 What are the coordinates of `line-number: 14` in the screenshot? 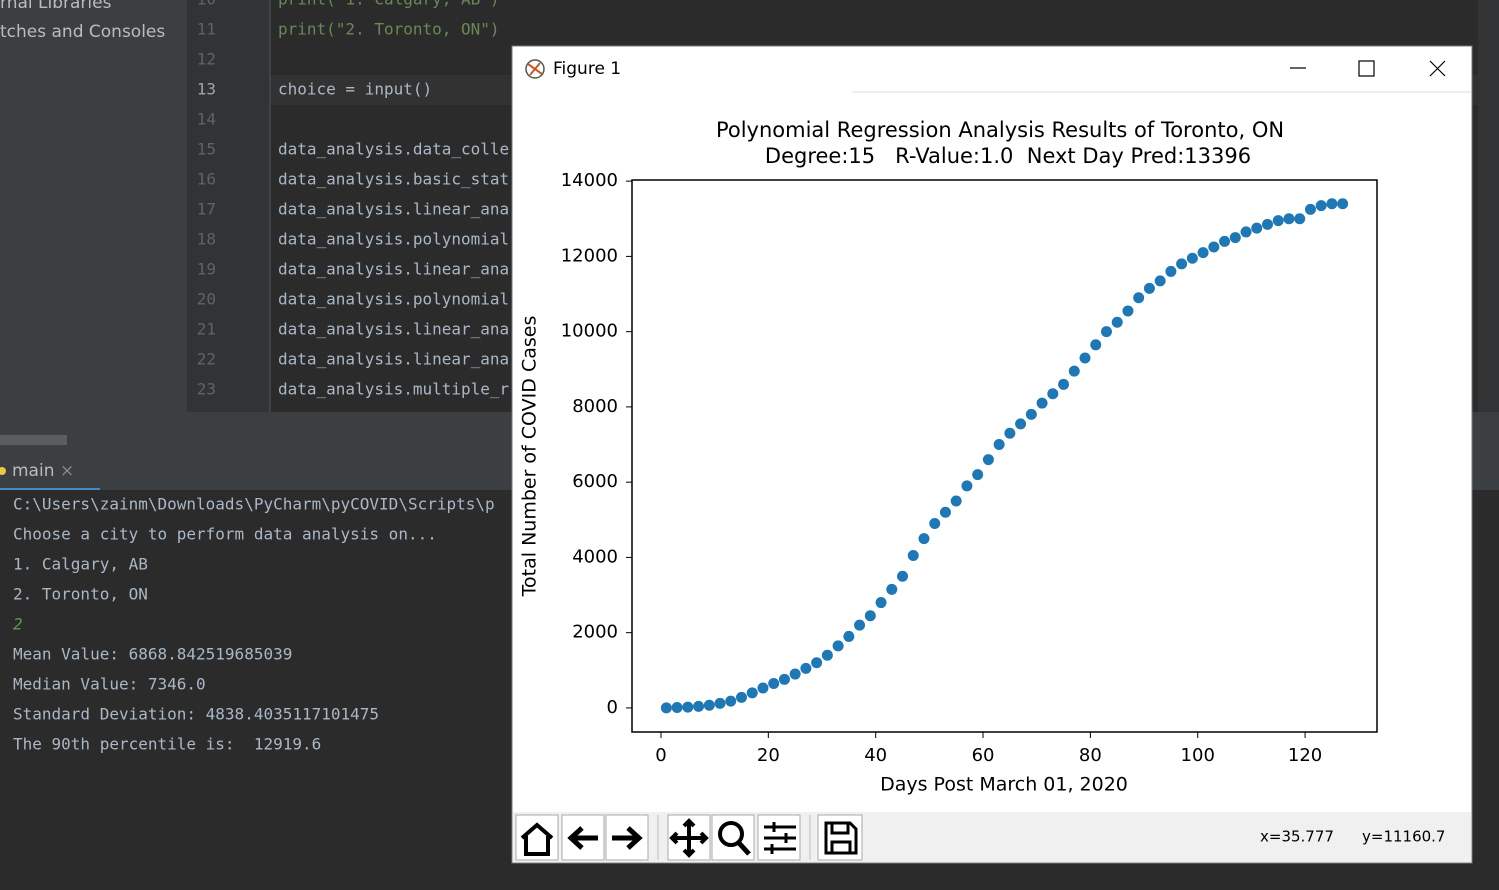 It's located at (206, 119).